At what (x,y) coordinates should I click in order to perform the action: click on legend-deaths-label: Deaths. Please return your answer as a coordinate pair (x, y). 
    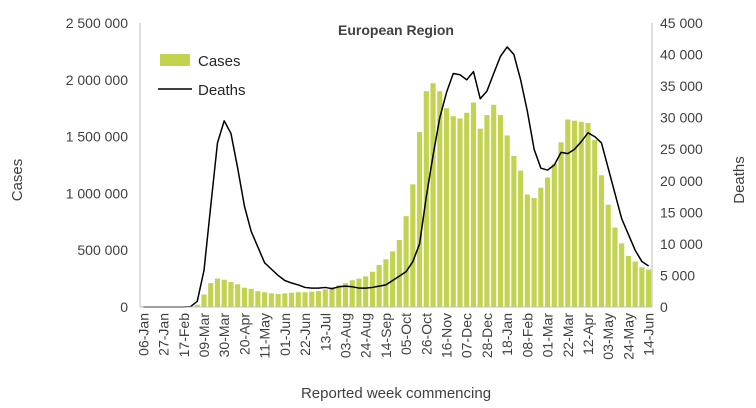
    Looking at the image, I should click on (222, 90).